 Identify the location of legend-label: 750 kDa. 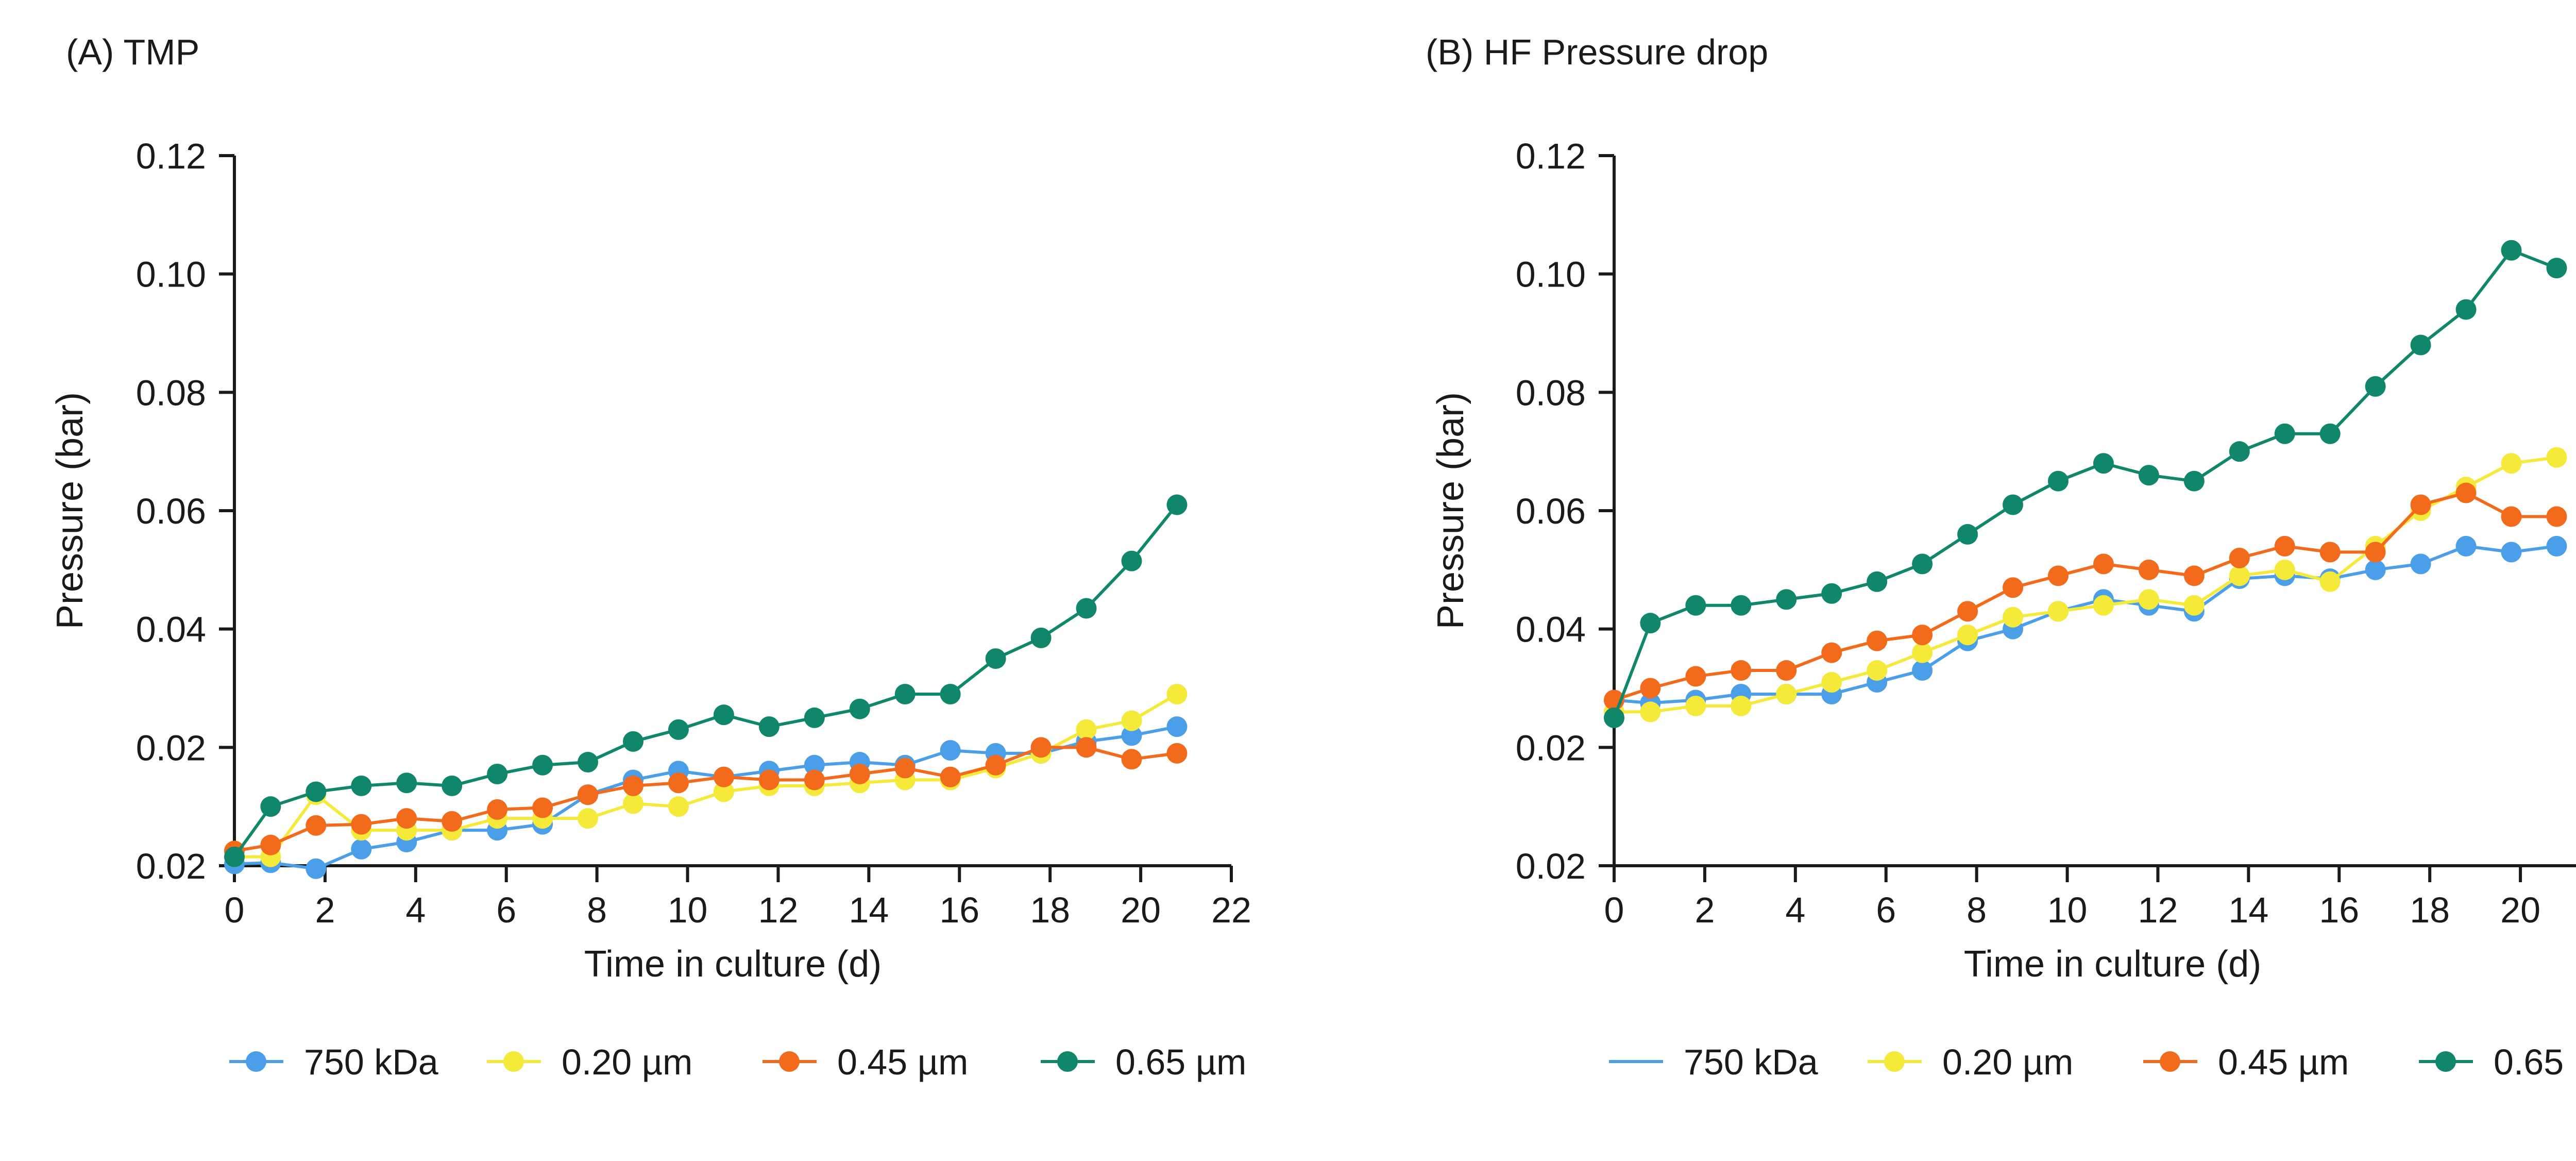
(371, 1062).